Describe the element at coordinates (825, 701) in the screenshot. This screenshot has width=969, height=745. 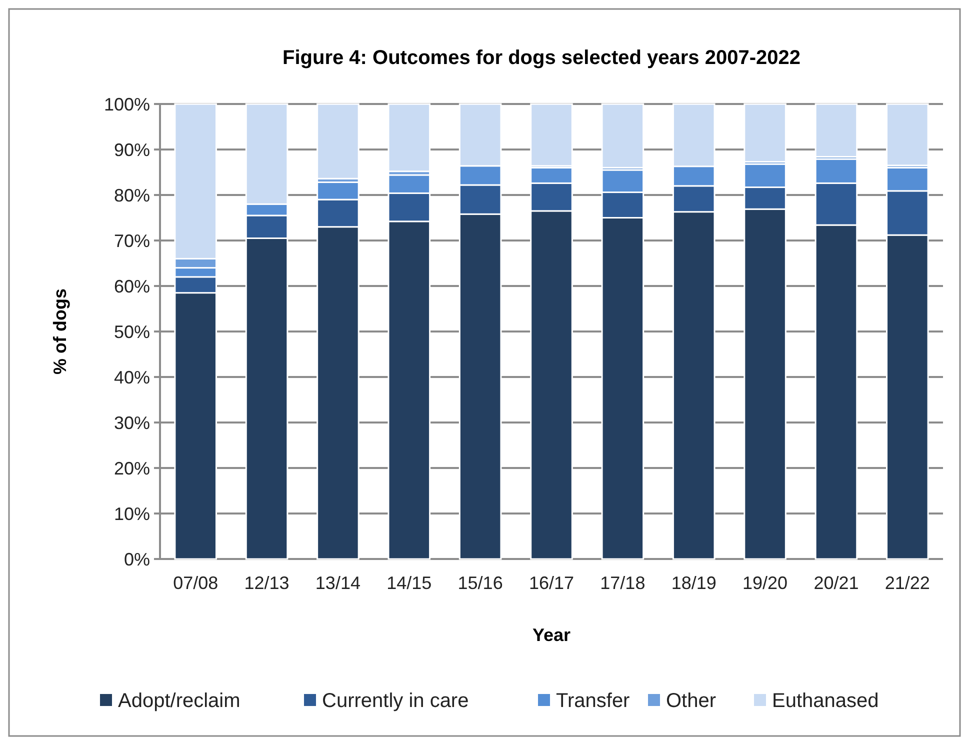
I see `legend-label: Euthanased` at that location.